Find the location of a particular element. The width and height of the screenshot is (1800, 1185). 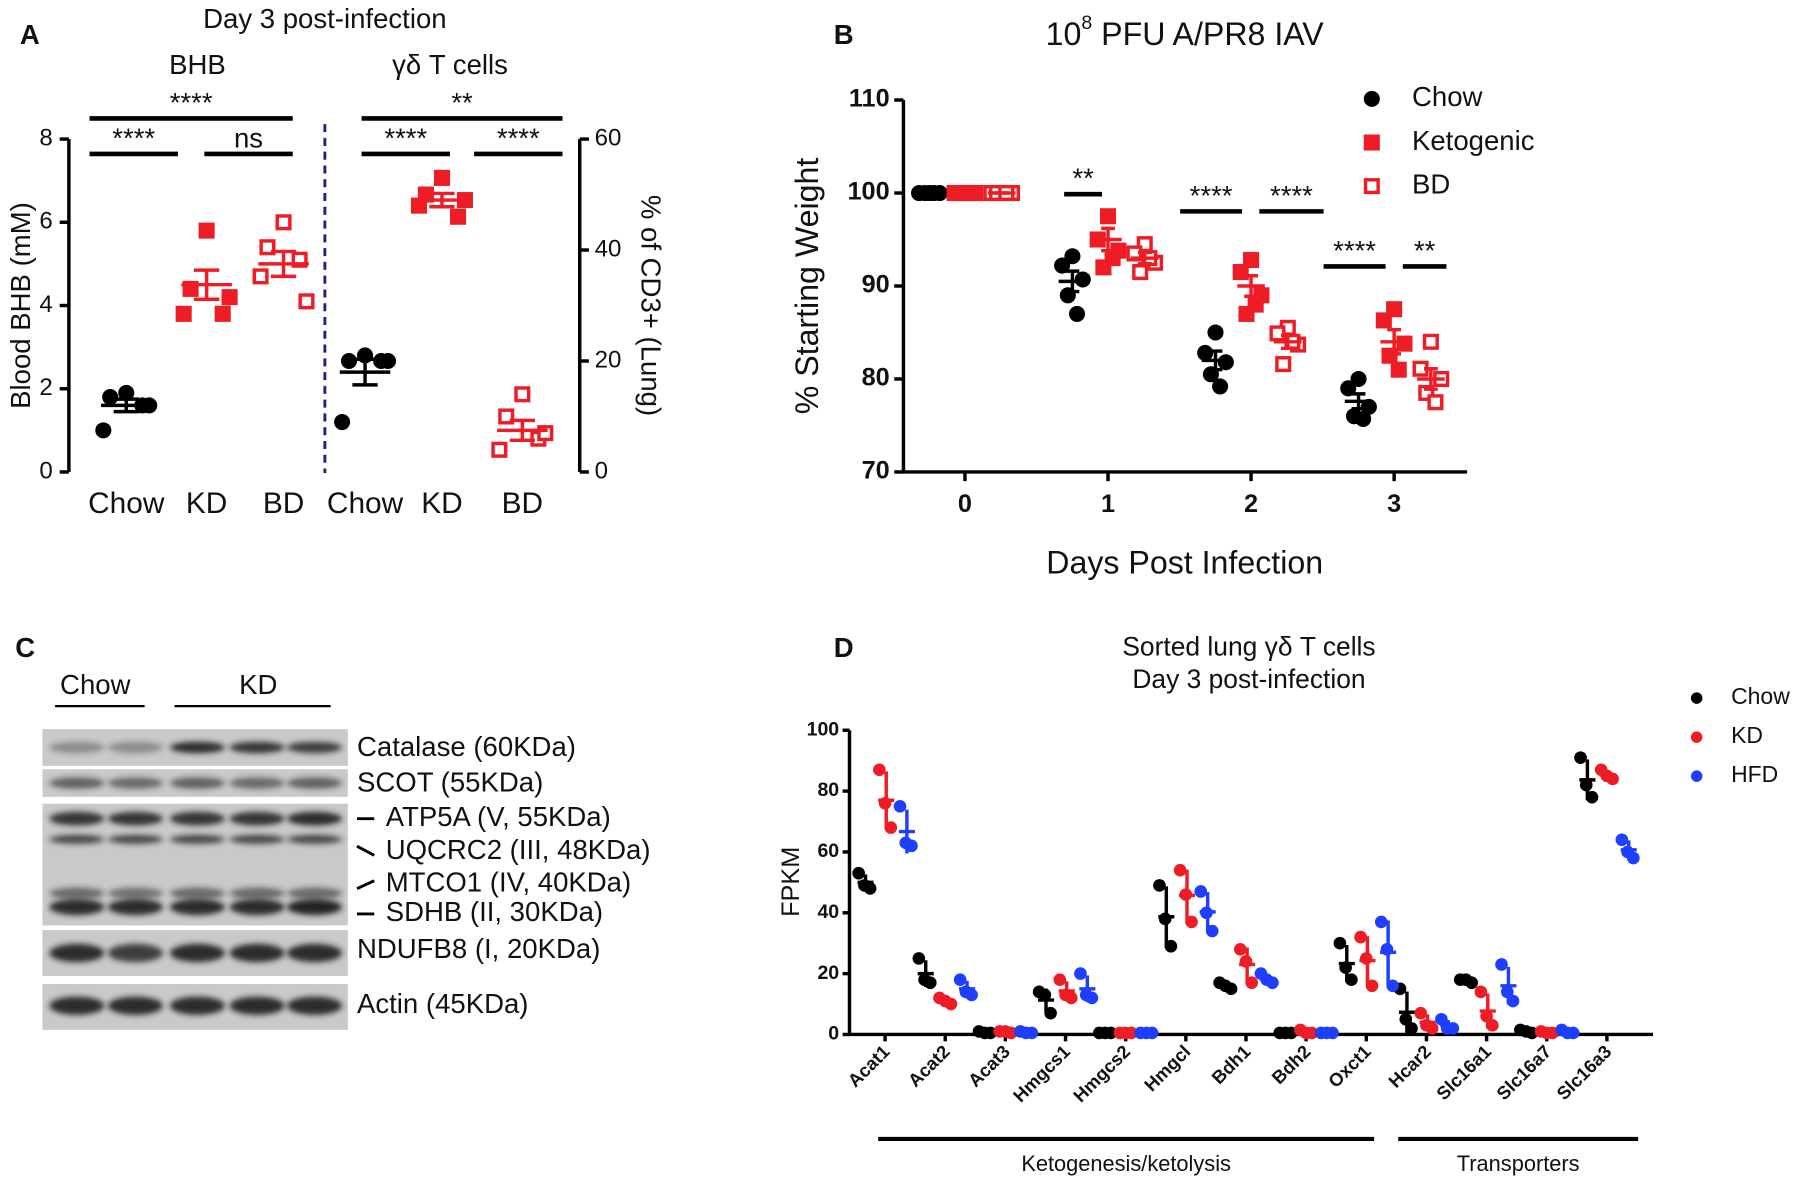

x-tick-label: Slc16a1 is located at coordinates (1463, 1072).